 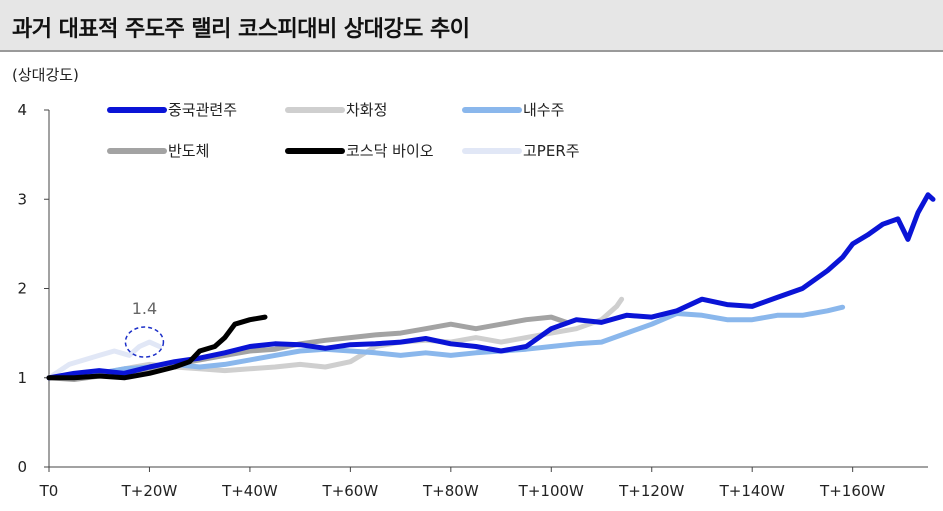 I want to click on y-tick-label: 2, so click(x=22, y=289).